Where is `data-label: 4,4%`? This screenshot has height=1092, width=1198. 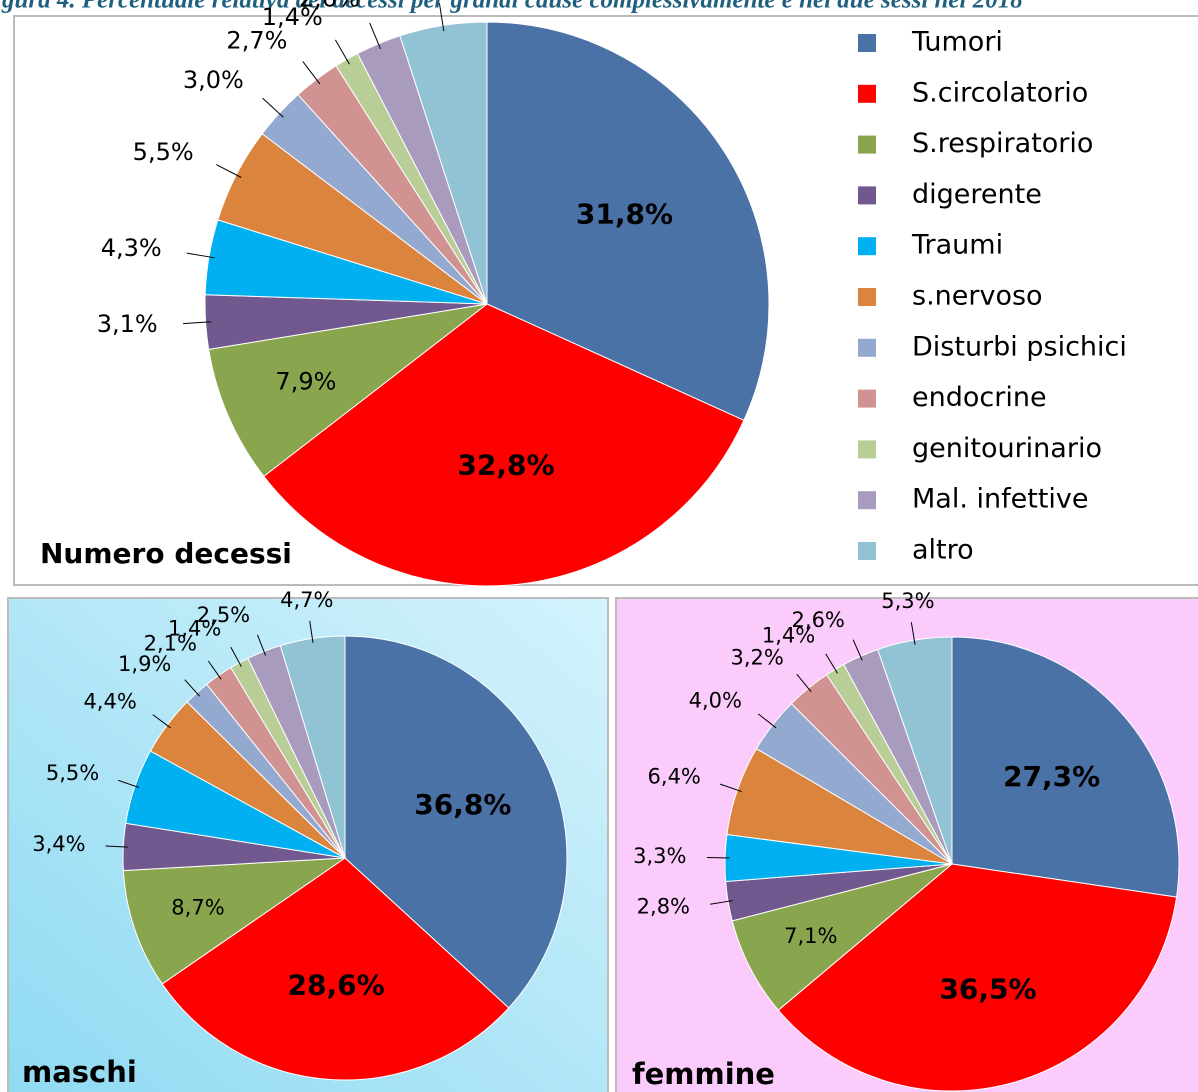 data-label: 4,4% is located at coordinates (109, 702).